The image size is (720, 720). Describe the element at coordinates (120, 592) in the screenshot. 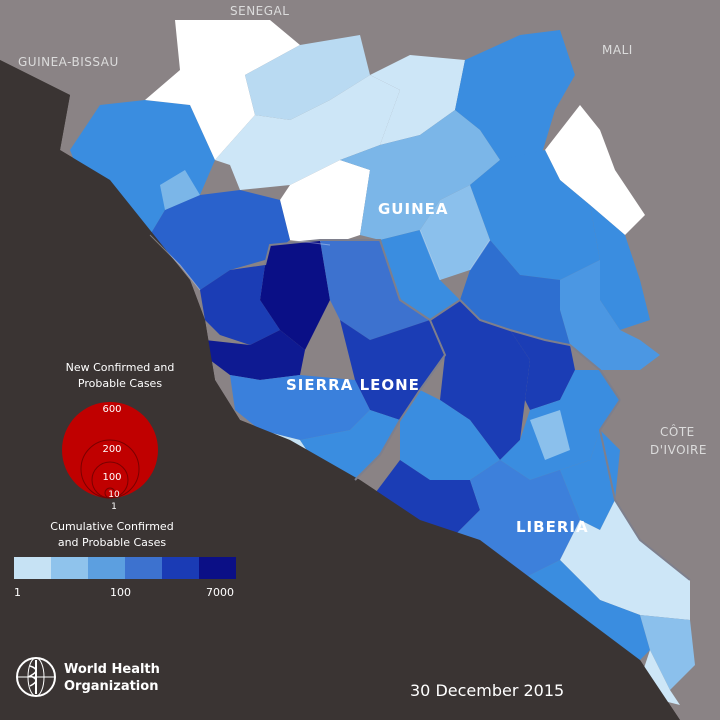

I see `legend-scale-mid: 100` at that location.